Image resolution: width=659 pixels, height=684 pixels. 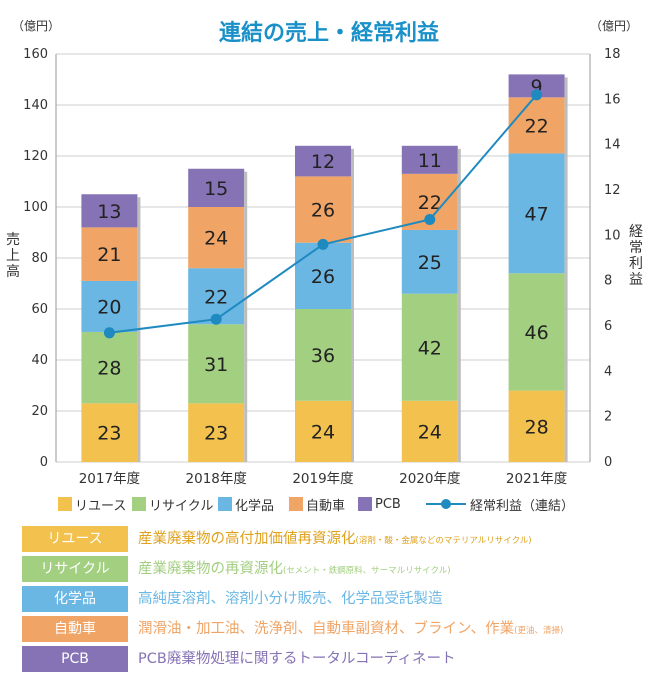 What do you see at coordinates (39, 309) in the screenshot?
I see `left-tick-label: 60` at bounding box center [39, 309].